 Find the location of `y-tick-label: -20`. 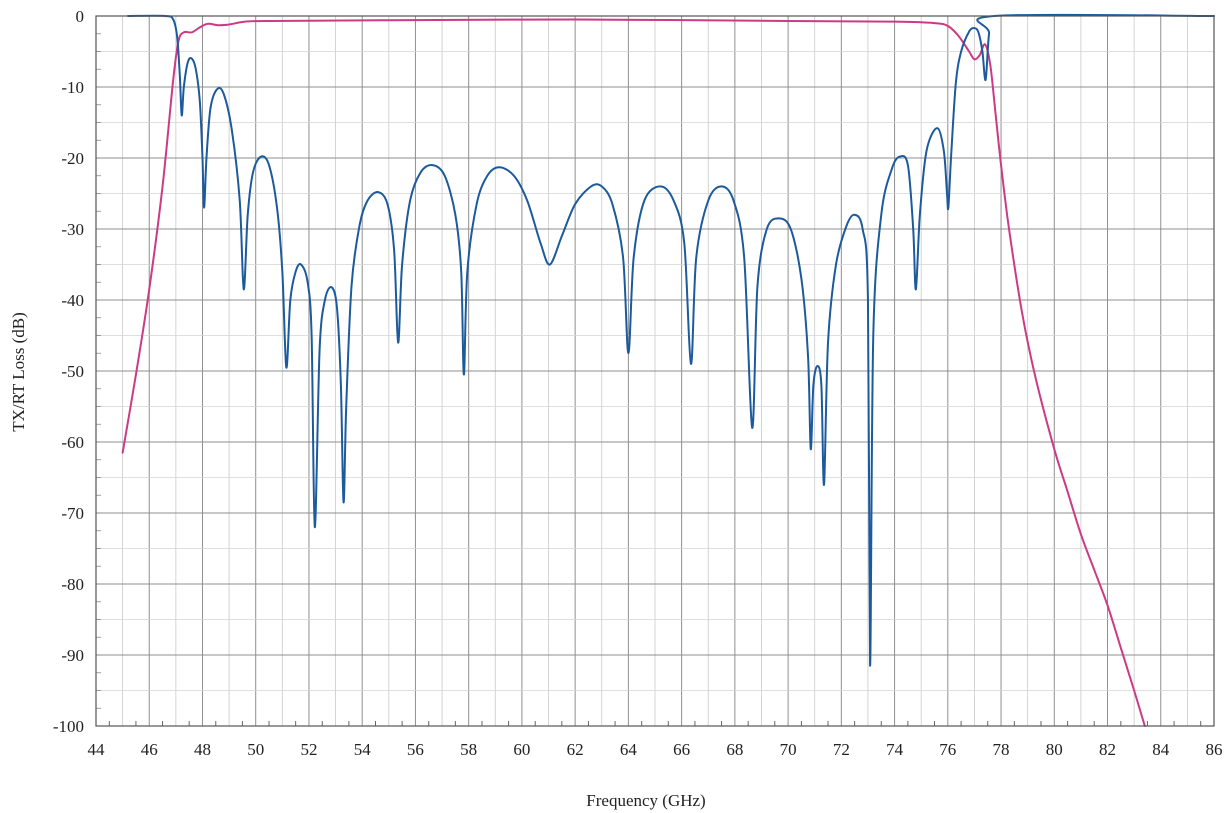

y-tick-label: -20 is located at coordinates (72, 158).